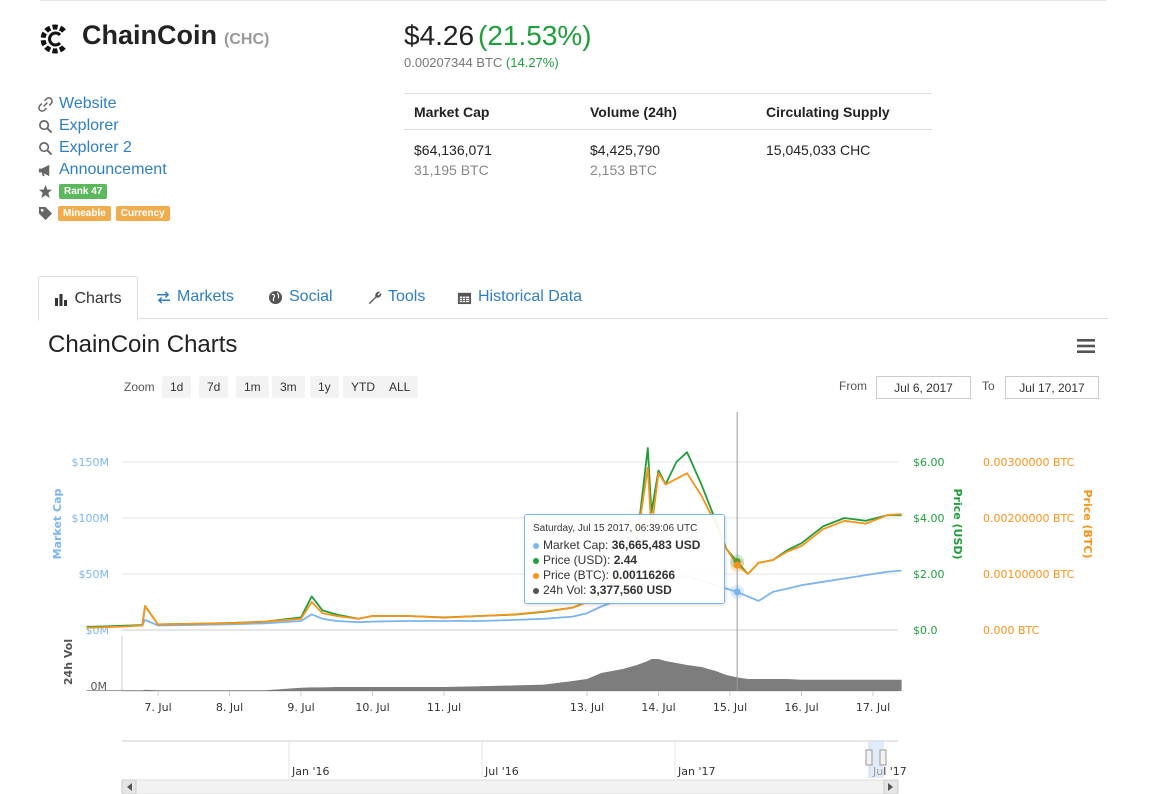 The width and height of the screenshot is (1157, 794). Describe the element at coordinates (873, 707) in the screenshot. I see `x-tick-label: 17. Jul` at that location.